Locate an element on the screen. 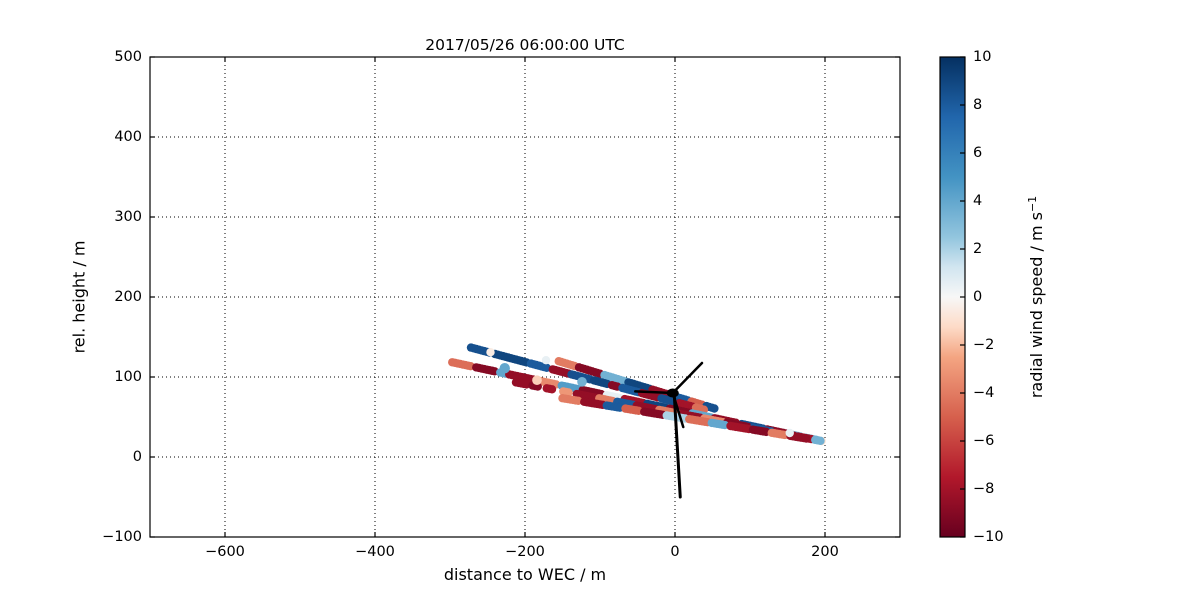 The width and height of the screenshot is (1200, 600). wind-turbine-silhouette is located at coordinates (669, 430).